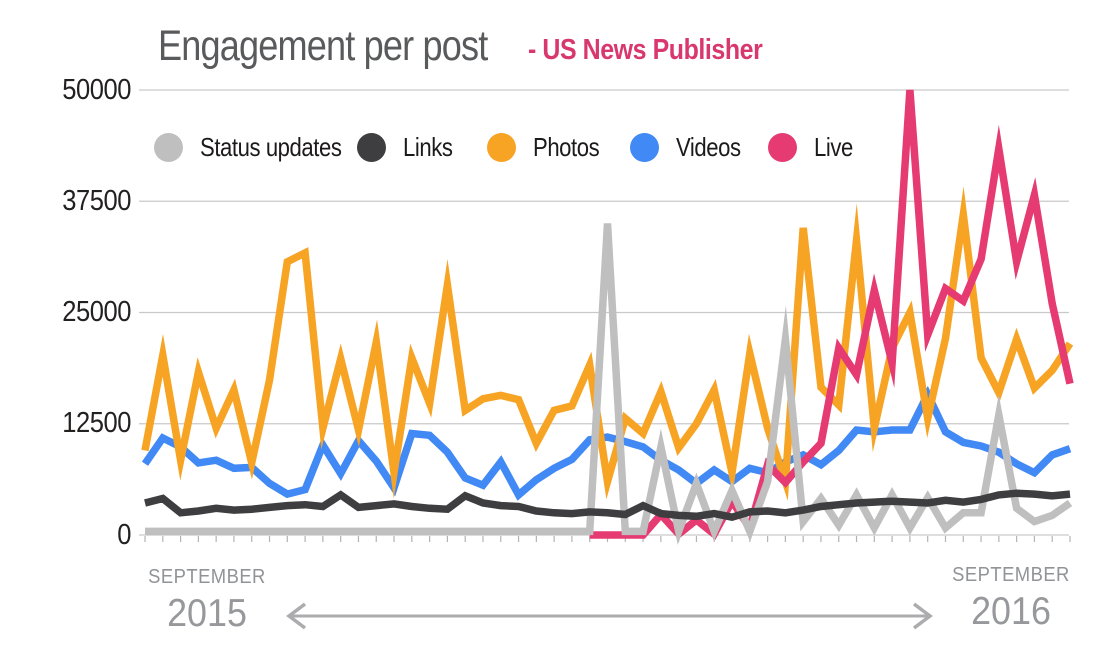 This screenshot has height=671, width=1116. Describe the element at coordinates (207, 613) in the screenshot. I see `start-year-label: 2015` at that location.